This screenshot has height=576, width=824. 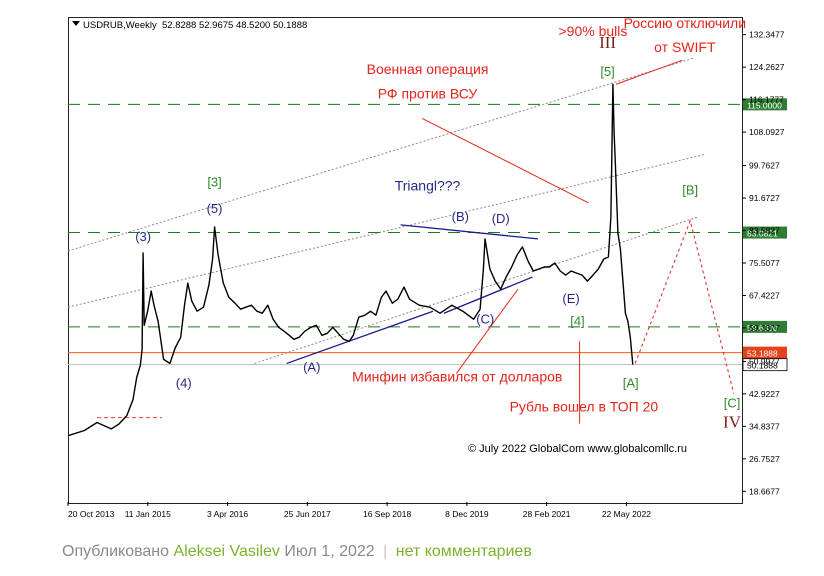 I want to click on y-tick-label-8: 67.4227, so click(x=764, y=295).